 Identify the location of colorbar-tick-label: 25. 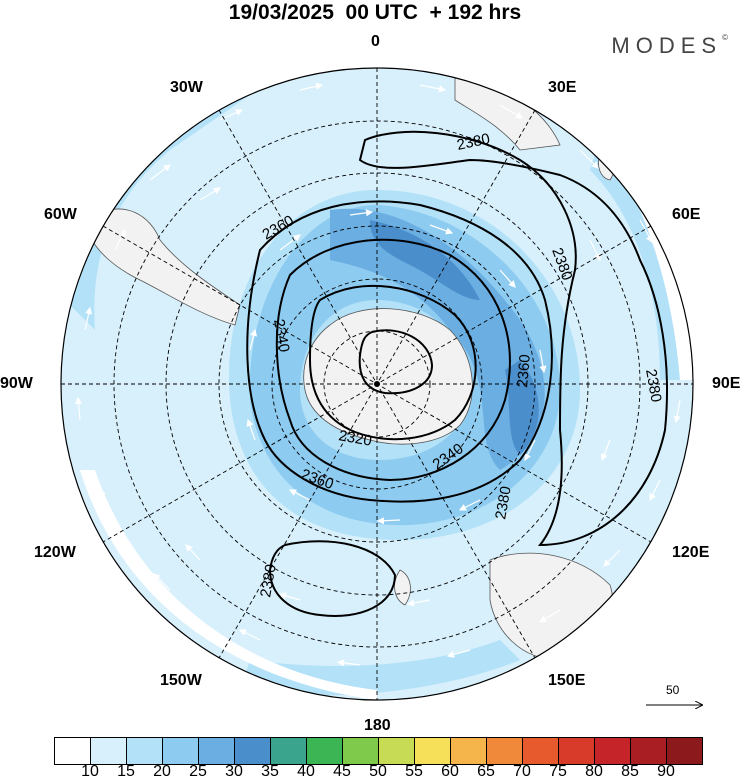
(198, 771).